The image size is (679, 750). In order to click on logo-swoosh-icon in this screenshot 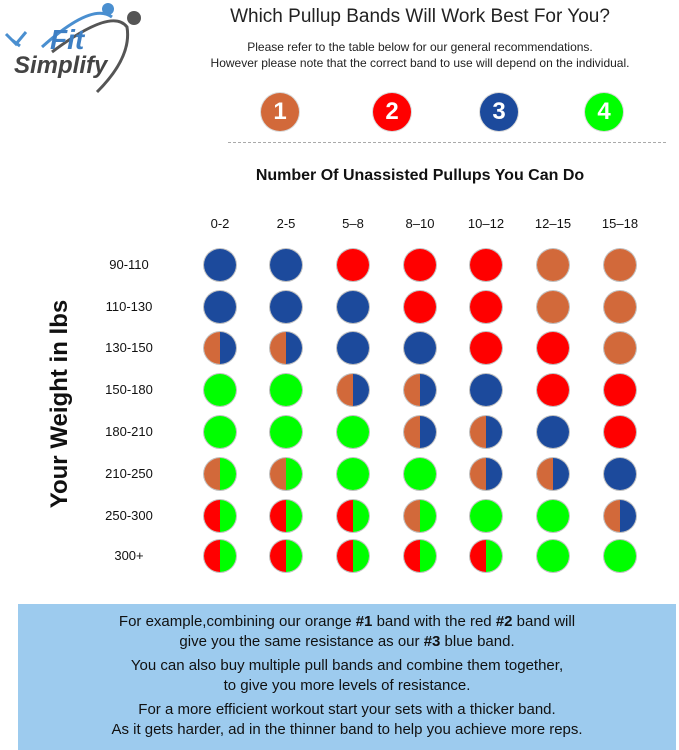, I will do `click(72, 48)`.